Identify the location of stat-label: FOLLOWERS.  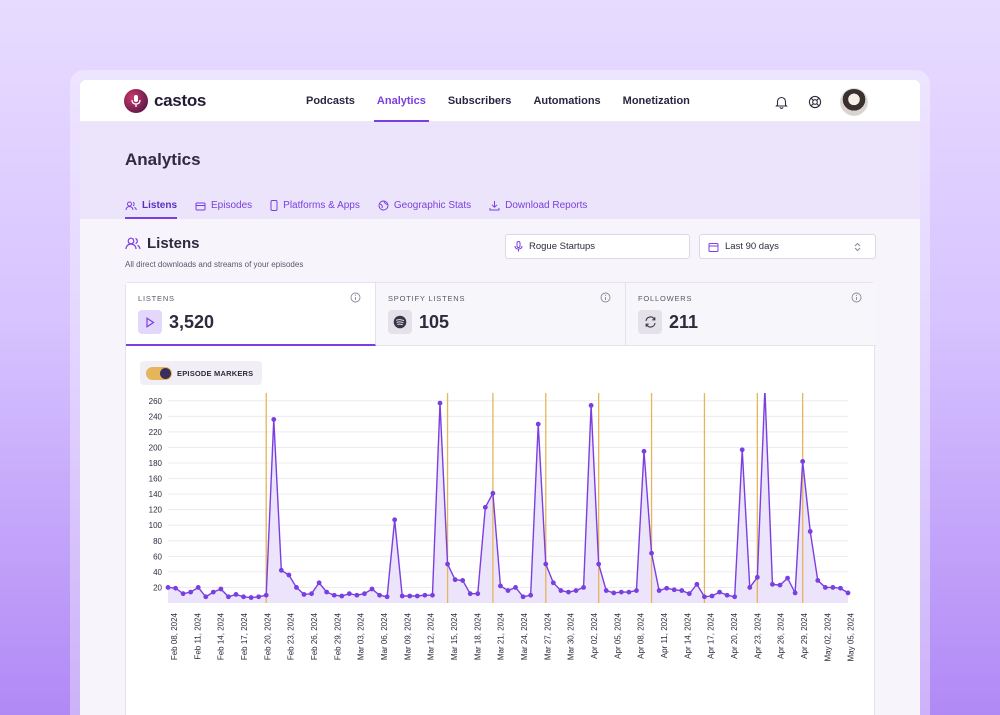
(665, 298).